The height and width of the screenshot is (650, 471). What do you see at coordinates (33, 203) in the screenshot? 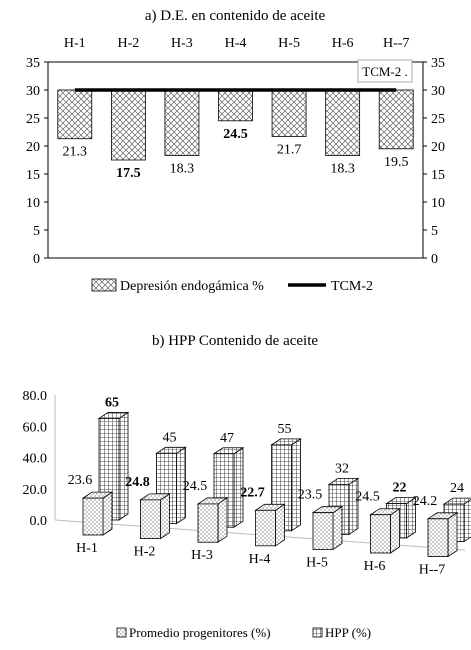
I see `y-tick-label-left: 10` at bounding box center [33, 203].